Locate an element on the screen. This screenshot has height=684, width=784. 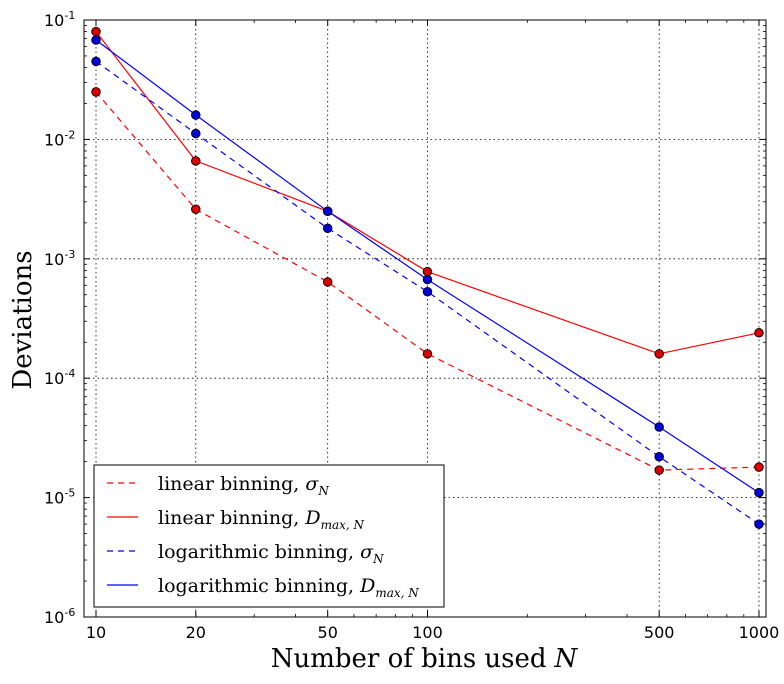
y-tick-label: 10⁻¹ is located at coordinates (59, 19).